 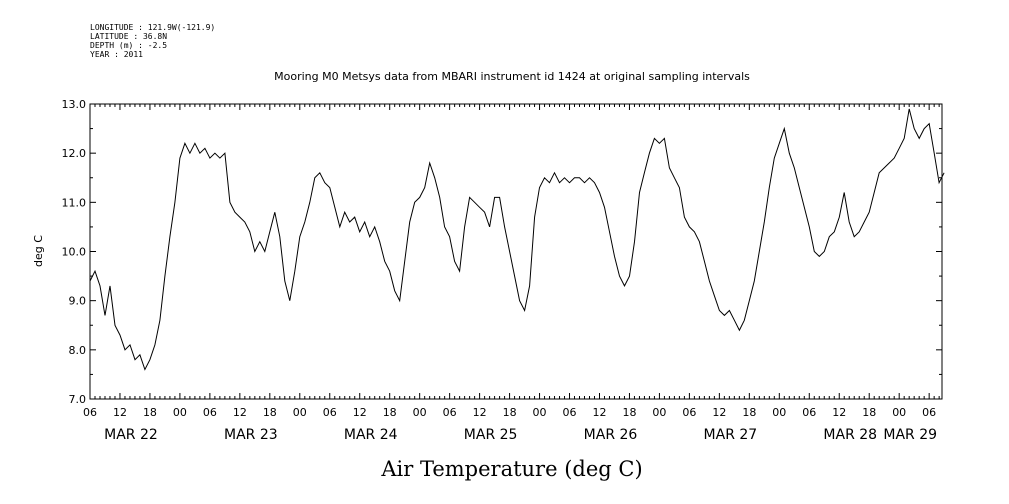 What do you see at coordinates (78, 350) in the screenshot?
I see `y-tick-label: 8.0` at bounding box center [78, 350].